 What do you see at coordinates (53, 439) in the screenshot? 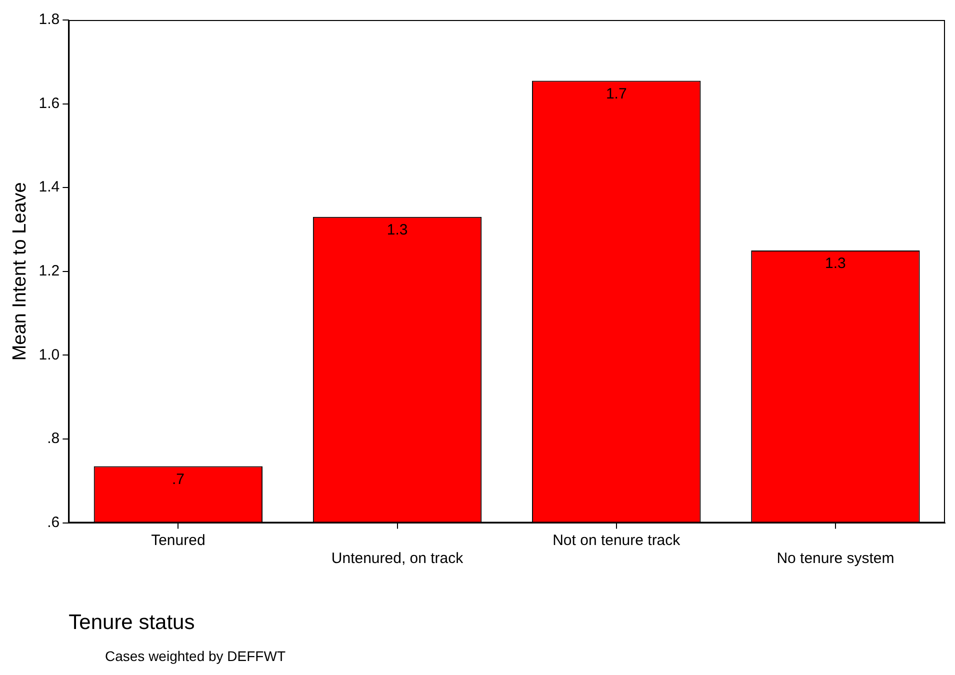
I see `y-tick-label: .8` at bounding box center [53, 439].